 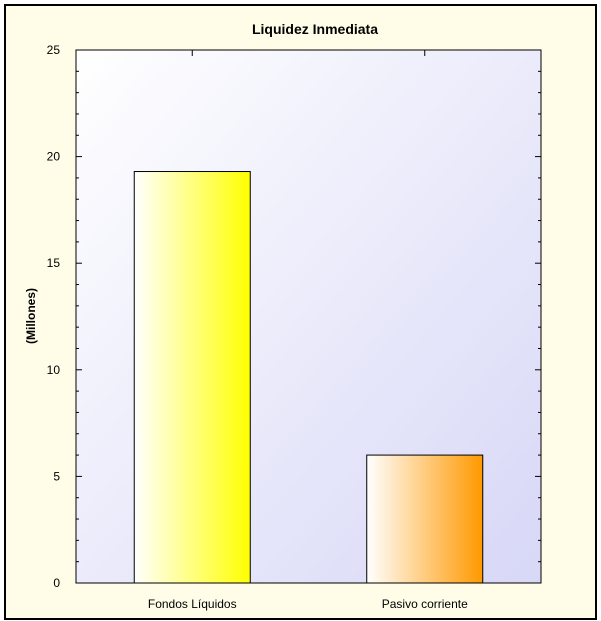 What do you see at coordinates (56, 583) in the screenshot?
I see `y-tick-label: 0` at bounding box center [56, 583].